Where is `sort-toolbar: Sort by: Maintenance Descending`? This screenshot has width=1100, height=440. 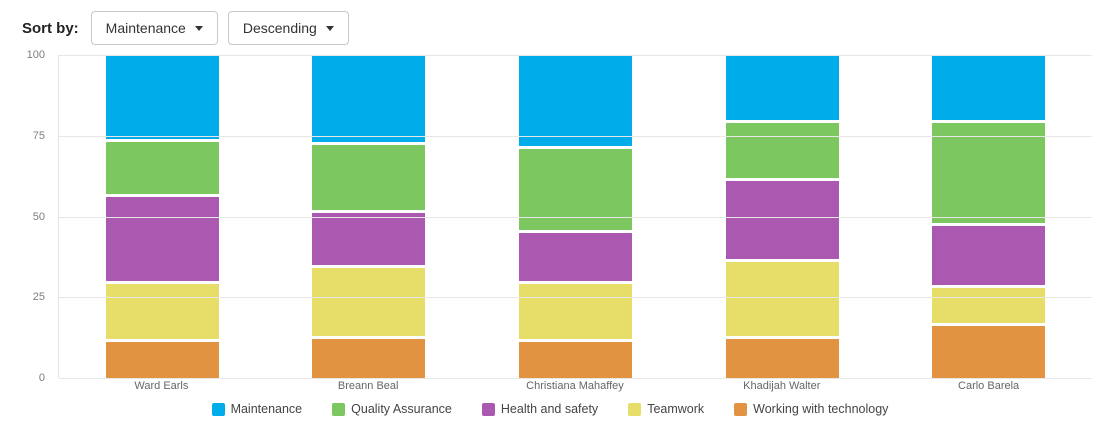
sort-toolbar: Sort by: Maintenance Descending is located at coordinates (185, 28).